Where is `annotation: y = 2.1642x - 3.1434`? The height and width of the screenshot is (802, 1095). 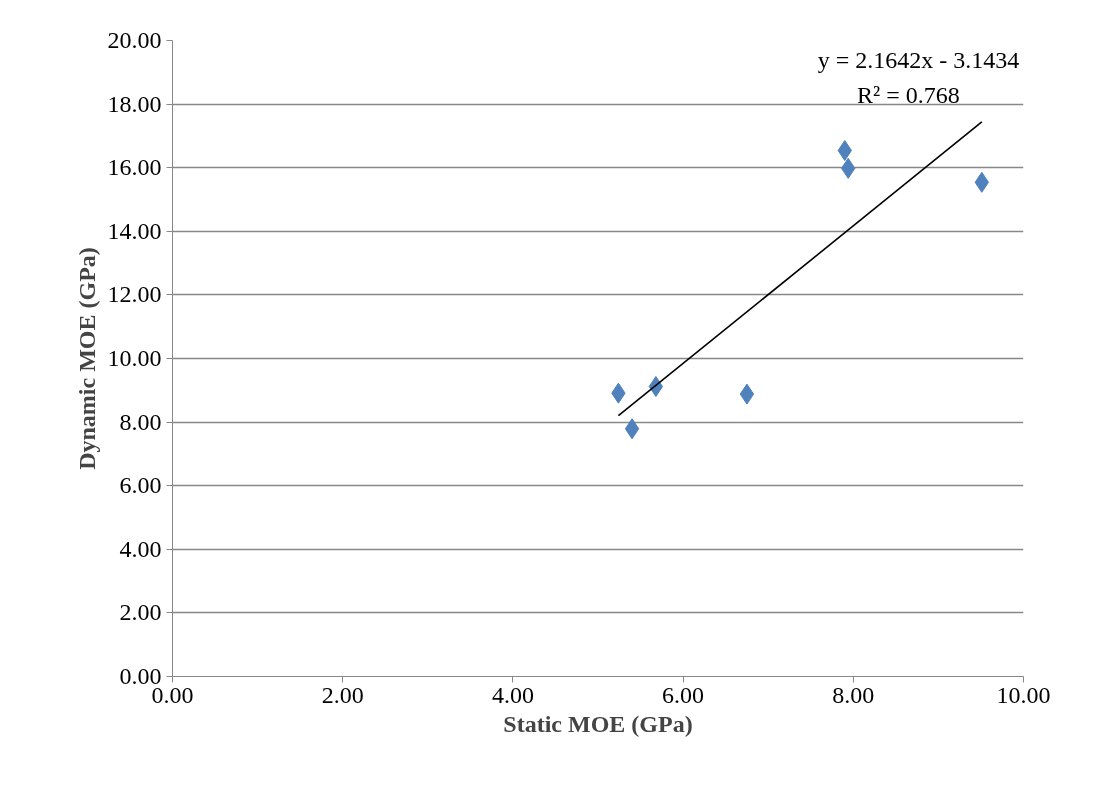
annotation: y = 2.1642x - 3.1434 is located at coordinates (918, 59).